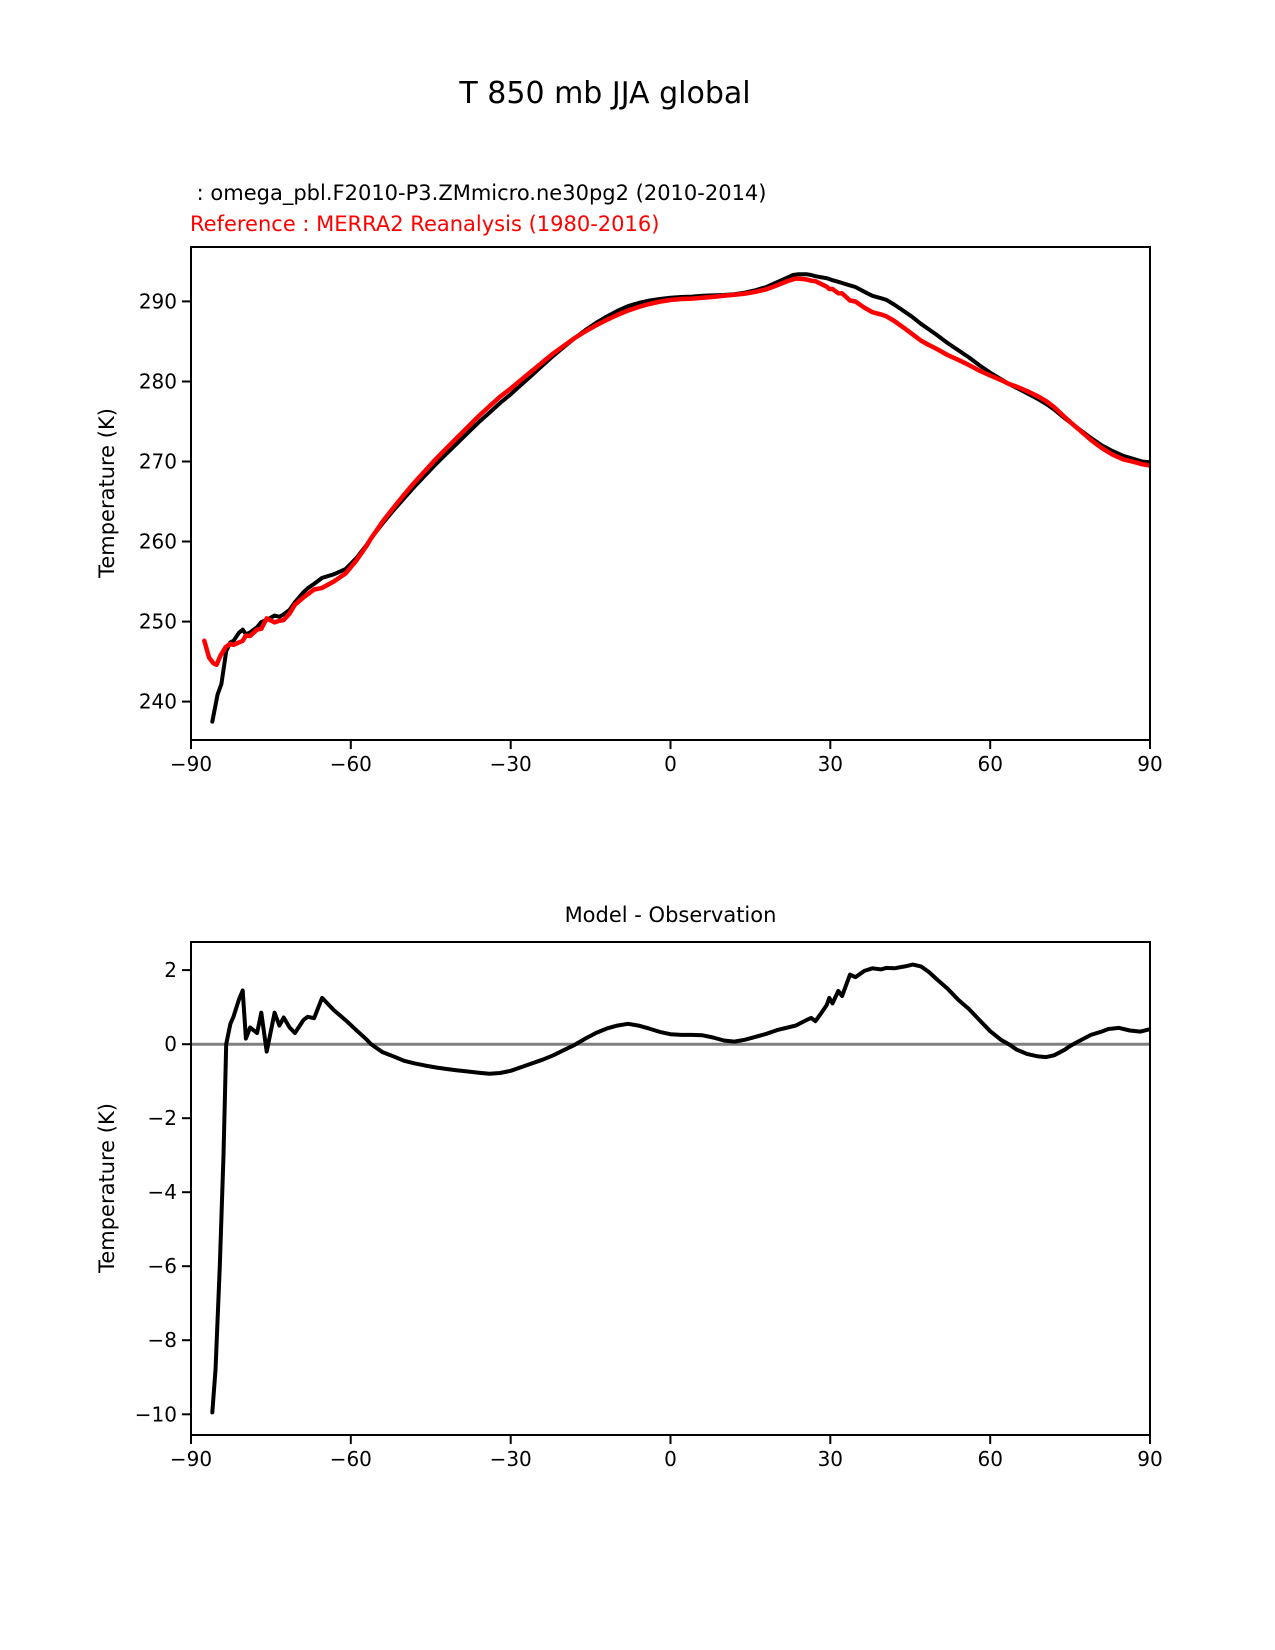 This screenshot has width=1275, height=1650. Describe the element at coordinates (162, 1118) in the screenshot. I see `y-tick-label: −2` at that location.